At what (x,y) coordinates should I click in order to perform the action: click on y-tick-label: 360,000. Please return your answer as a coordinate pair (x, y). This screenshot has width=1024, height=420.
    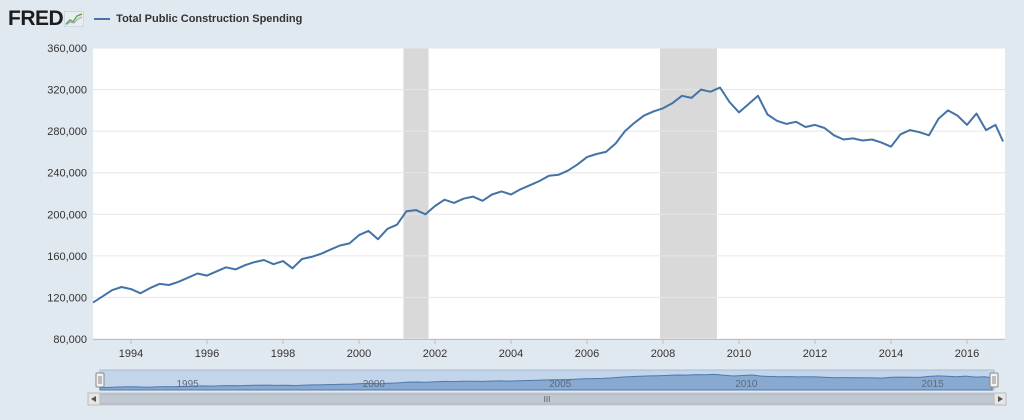
    Looking at the image, I should click on (67, 49).